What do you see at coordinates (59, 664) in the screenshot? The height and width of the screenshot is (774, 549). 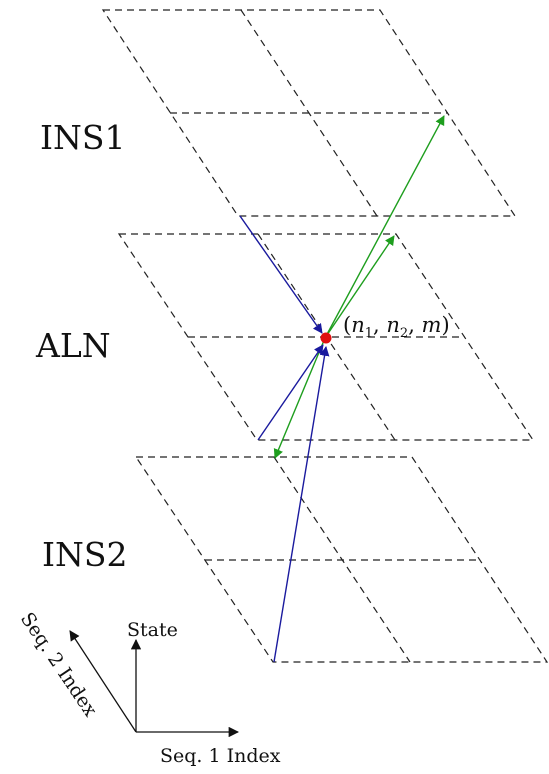 I see `seq2-axis-label: Seq. 2 Index` at bounding box center [59, 664].